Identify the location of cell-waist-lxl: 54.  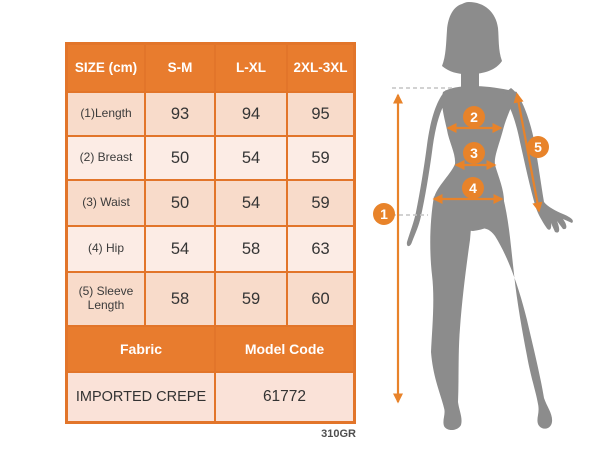
(251, 203).